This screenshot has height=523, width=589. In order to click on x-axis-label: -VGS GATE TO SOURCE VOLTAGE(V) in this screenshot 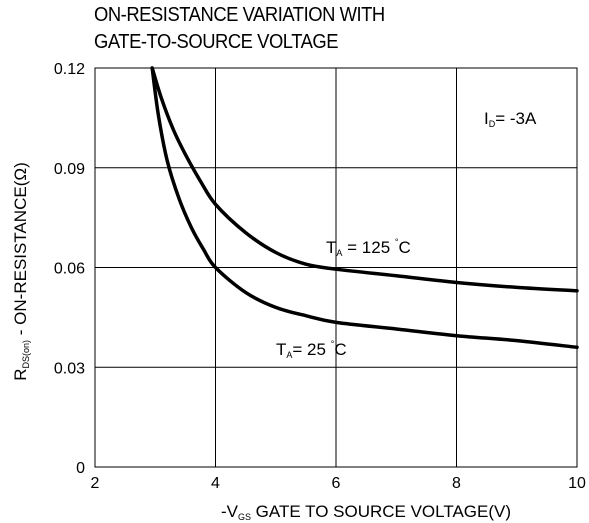, I will do `click(366, 512)`.